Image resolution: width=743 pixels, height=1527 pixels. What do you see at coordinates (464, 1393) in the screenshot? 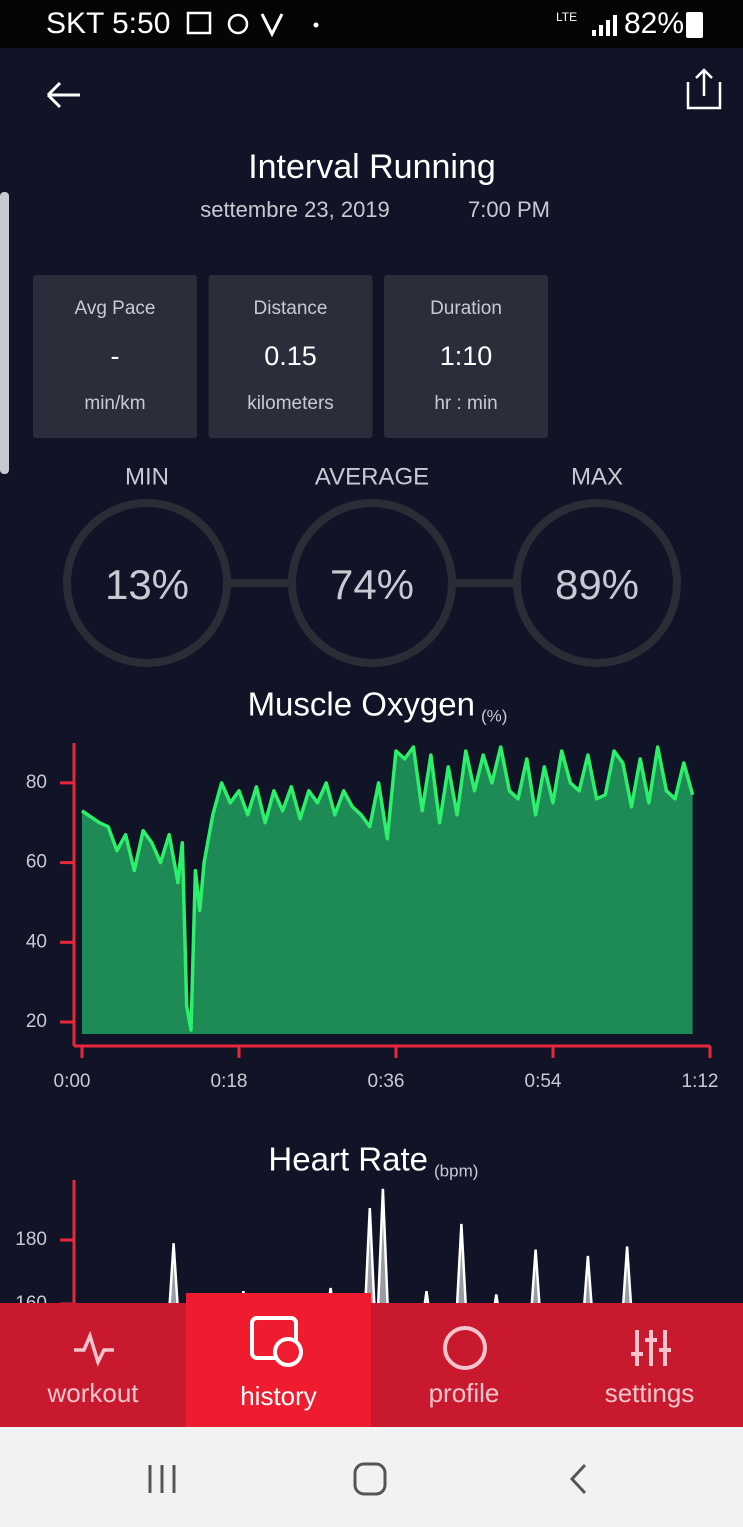
I see `nav-item: profile` at bounding box center [464, 1393].